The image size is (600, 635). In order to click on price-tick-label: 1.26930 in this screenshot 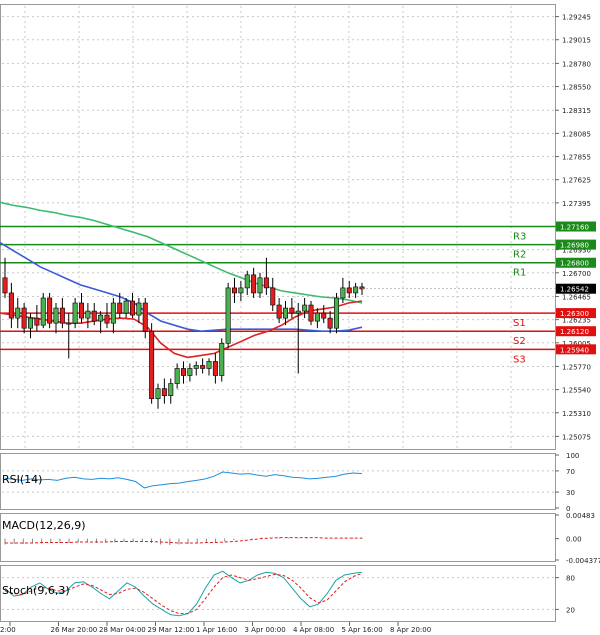, I will do `click(576, 251)`.